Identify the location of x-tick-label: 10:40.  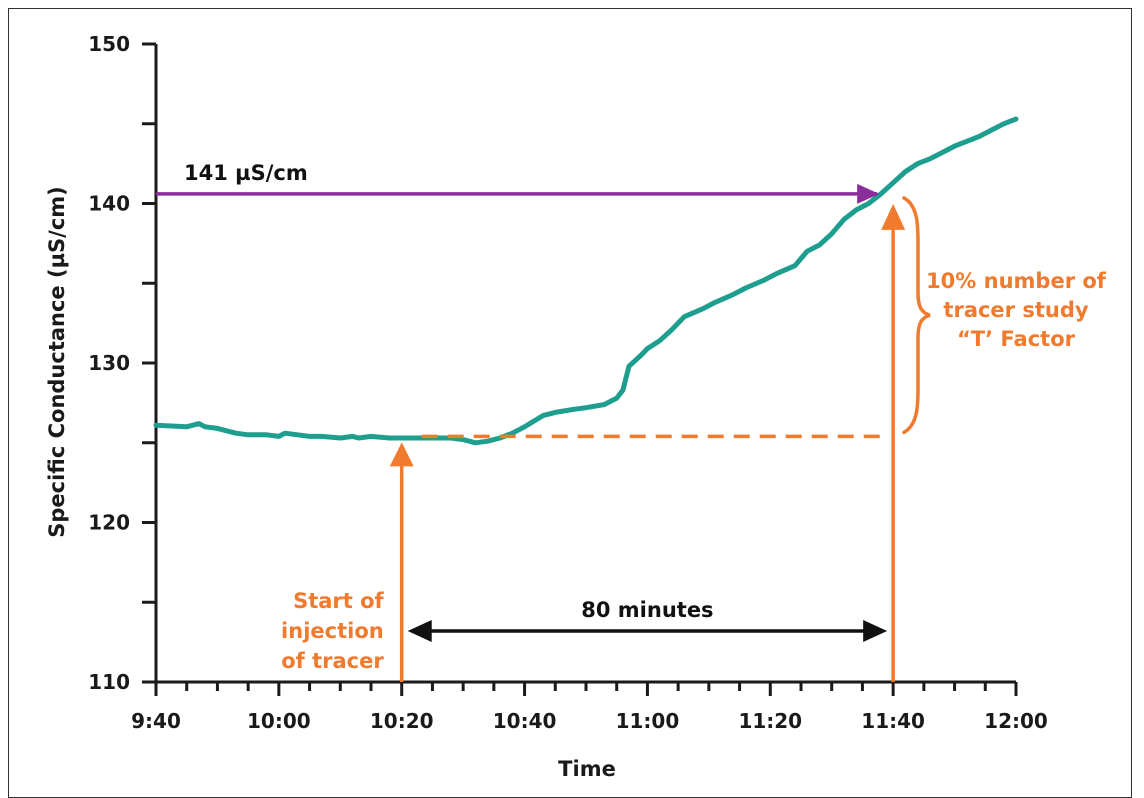
(525, 721).